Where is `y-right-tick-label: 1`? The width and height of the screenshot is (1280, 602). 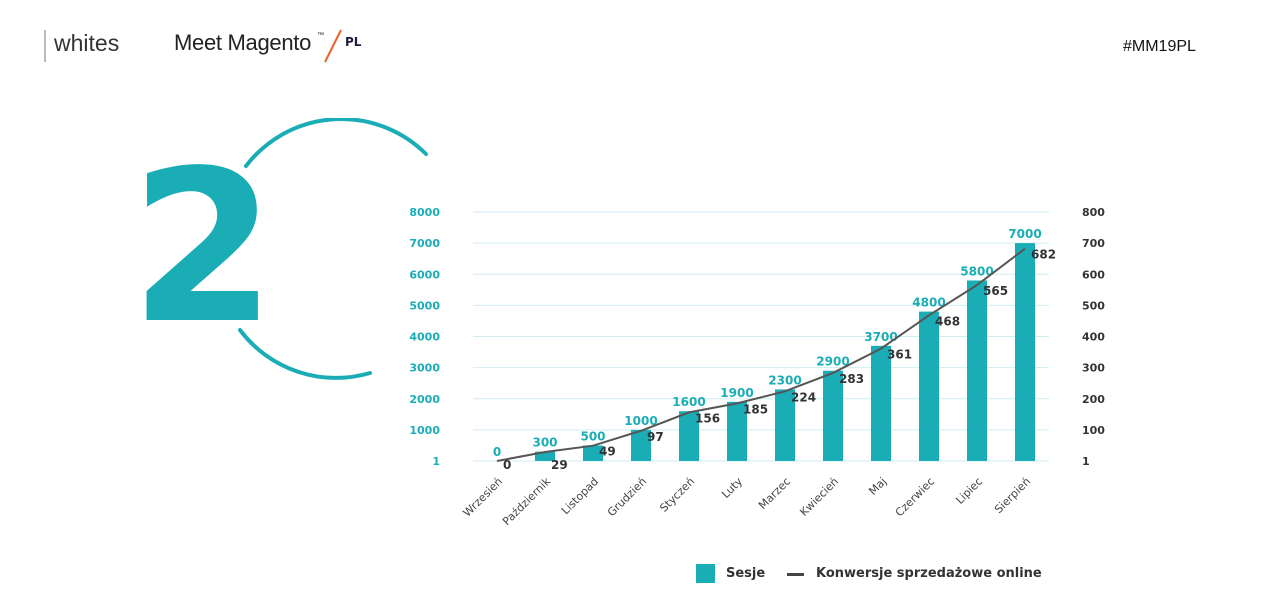
y-right-tick-label: 1 is located at coordinates (1086, 461).